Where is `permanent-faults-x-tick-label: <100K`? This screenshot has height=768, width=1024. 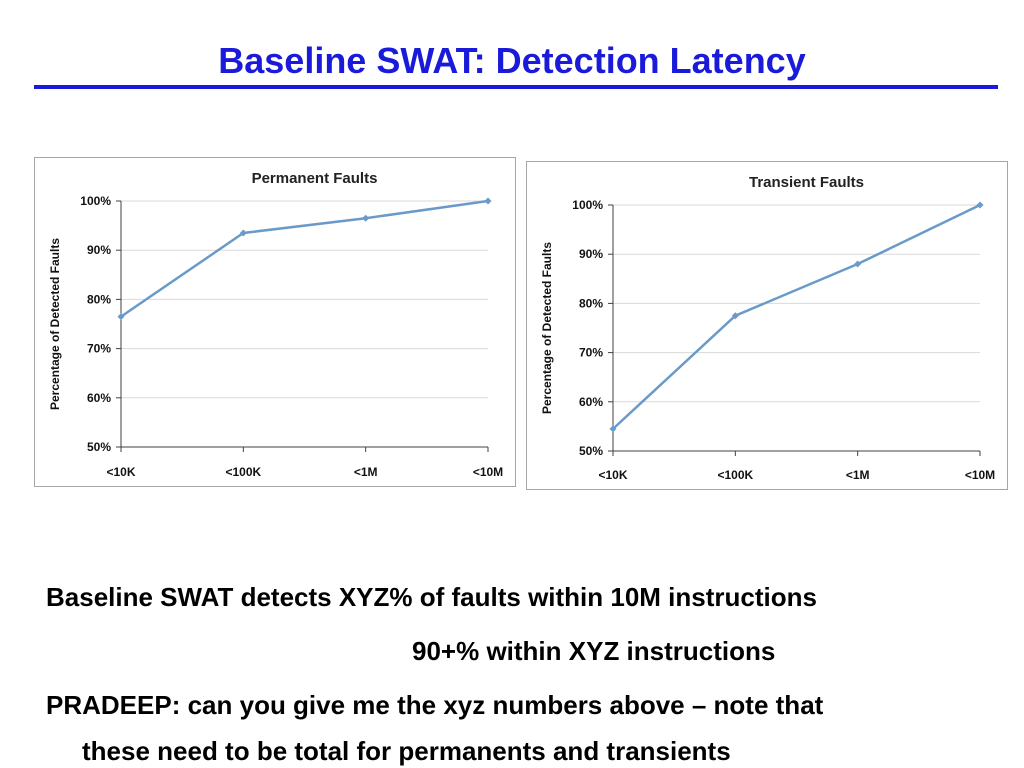
permanent-faults-x-tick-label: <100K is located at coordinates (243, 472).